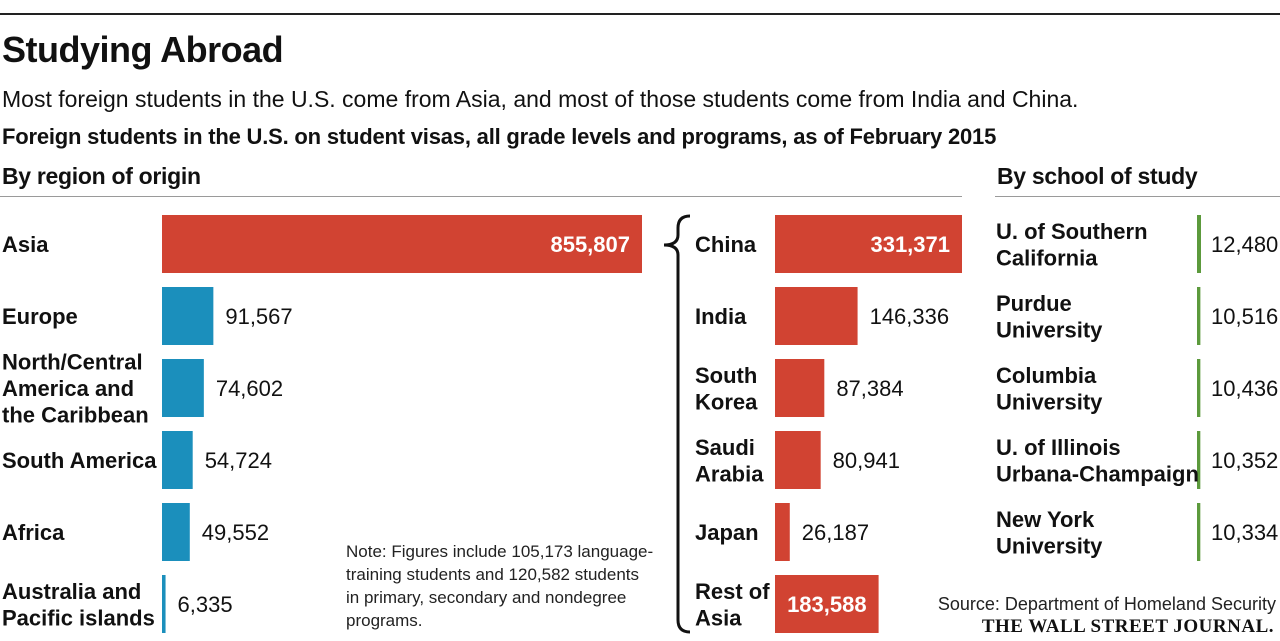  I want to click on asia-country-label: Japan, so click(727, 532).